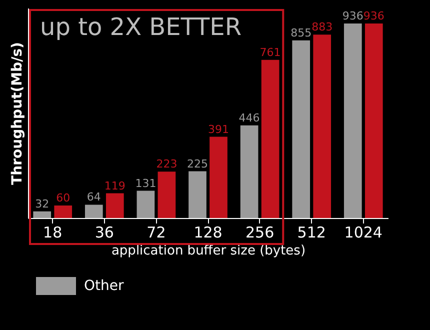 The width and height of the screenshot is (430, 330). Describe the element at coordinates (363, 233) in the screenshot. I see `x-tick-label: 1024` at that location.